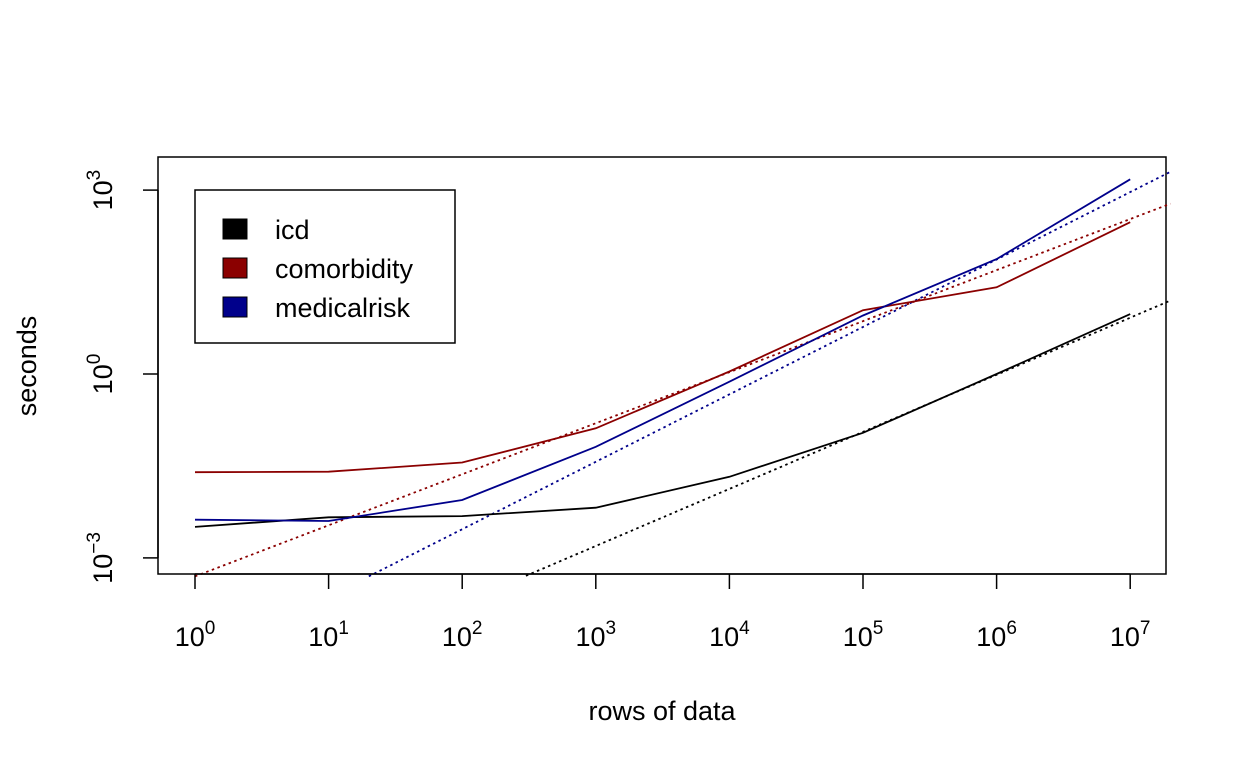 The image size is (1248, 771). I want to click on x-tick-label: 10⁰, so click(195, 635).